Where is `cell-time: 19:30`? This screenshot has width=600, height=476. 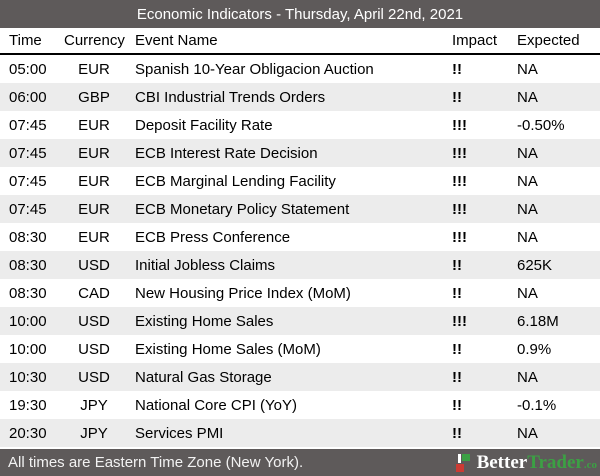 cell-time: 19:30 is located at coordinates (28, 405).